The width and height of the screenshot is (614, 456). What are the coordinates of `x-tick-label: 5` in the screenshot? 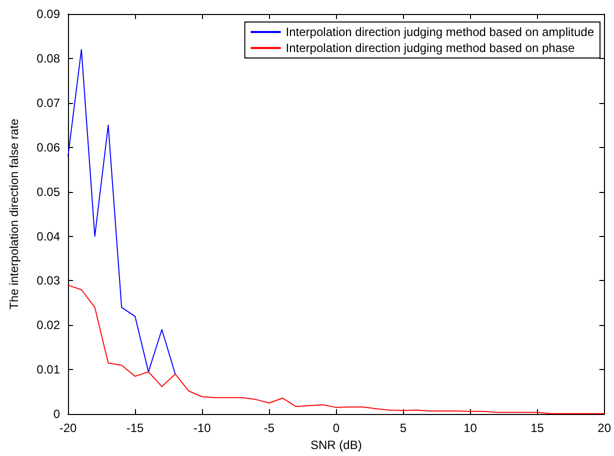 It's located at (403, 428).